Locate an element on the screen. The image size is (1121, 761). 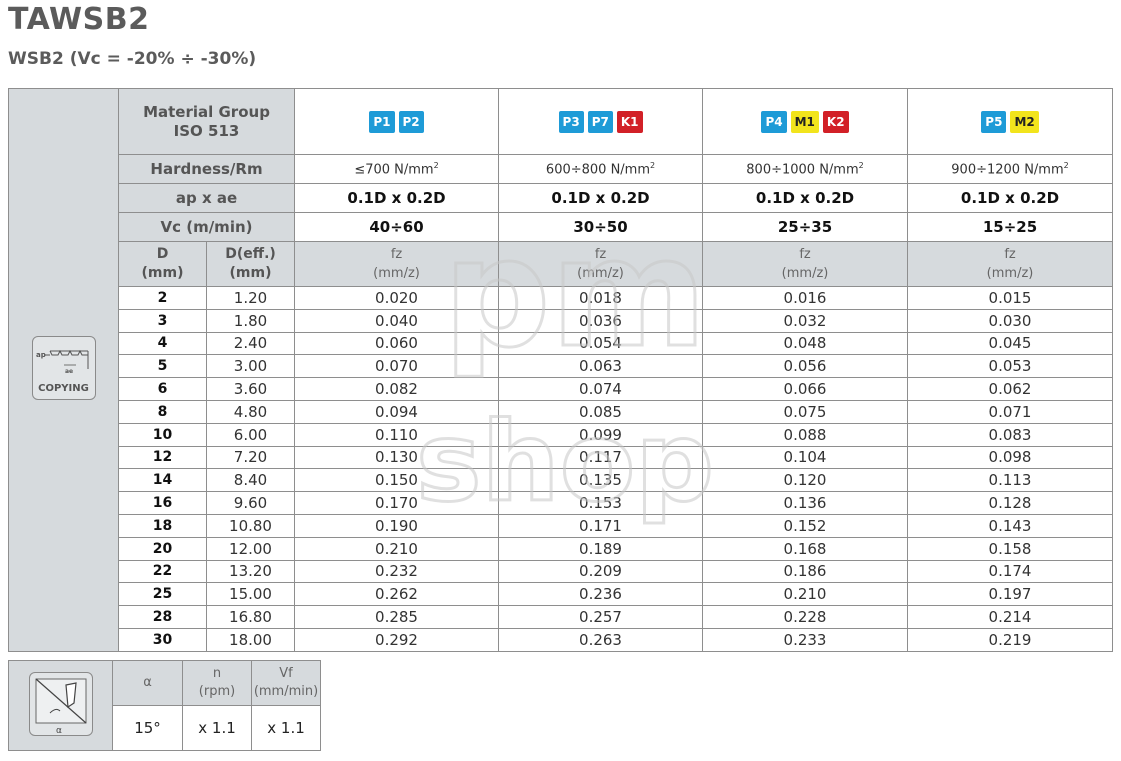
material-badge: P1 is located at coordinates (382, 121).